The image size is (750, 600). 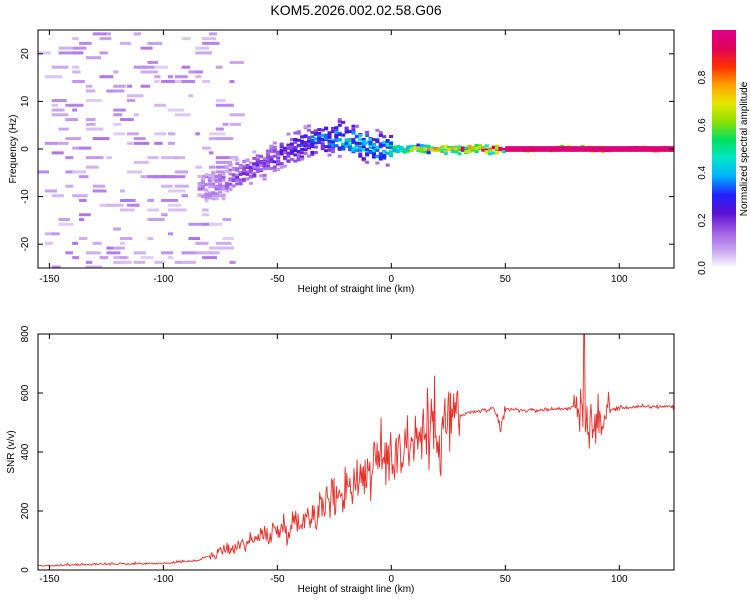 What do you see at coordinates (25, 149) in the screenshot?
I see `y-tick-label: 0` at bounding box center [25, 149].